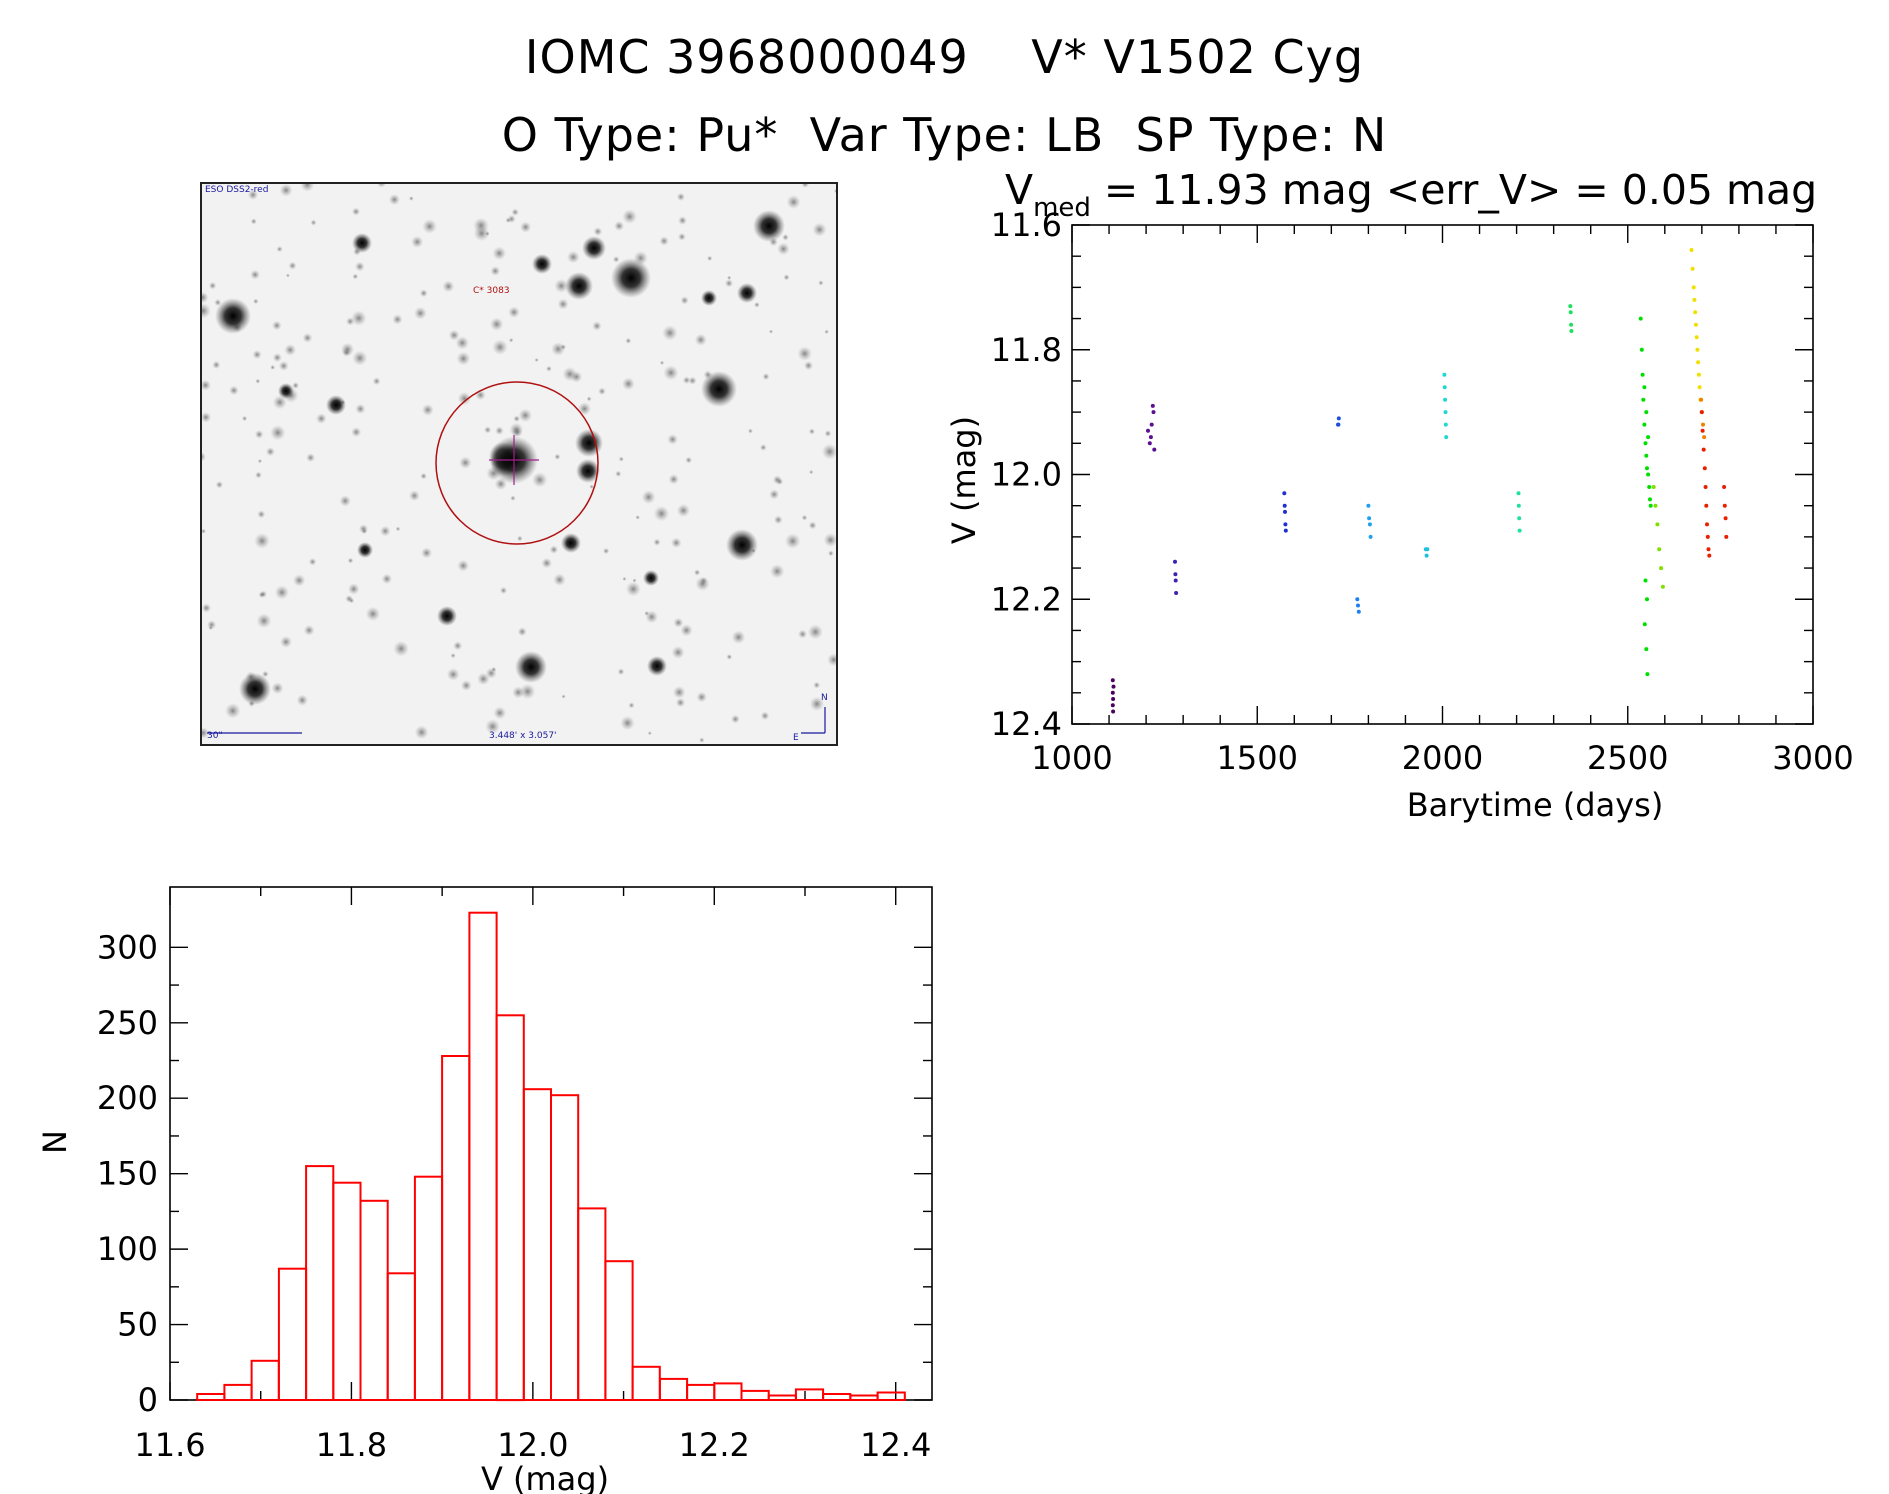 Image resolution: width=1889 pixels, height=1494 pixels. Describe the element at coordinates (517, 463) in the screenshot. I see `target-circle` at that location.